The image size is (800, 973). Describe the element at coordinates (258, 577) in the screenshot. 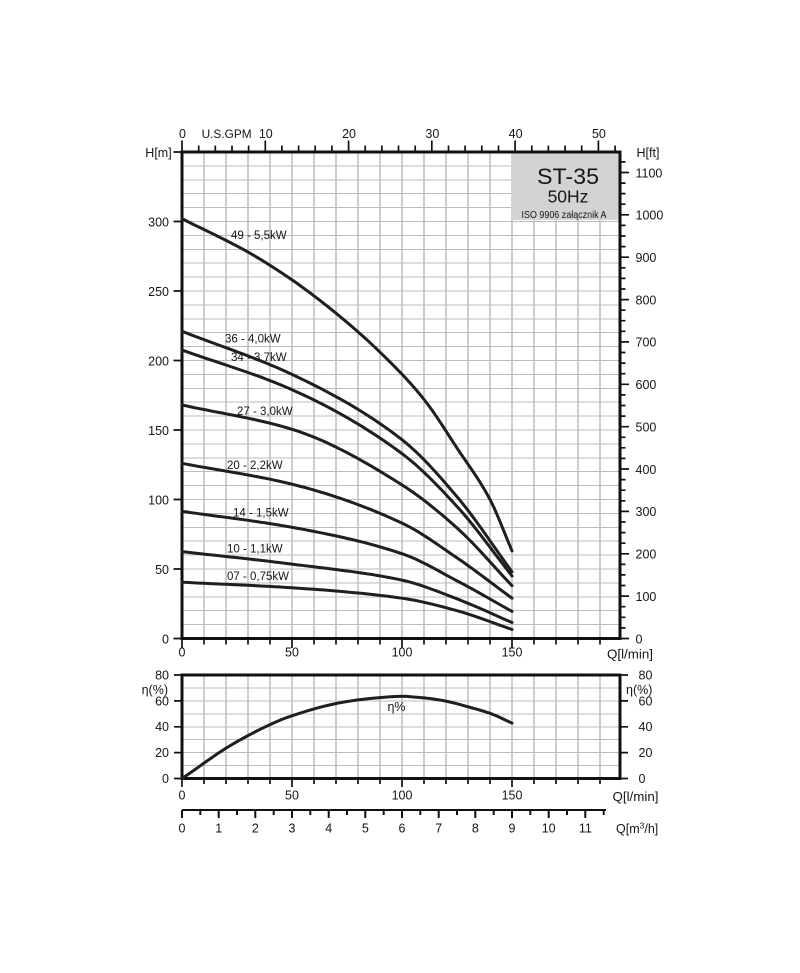

I see `svg-text: 07 - 0,75kW` at that location.